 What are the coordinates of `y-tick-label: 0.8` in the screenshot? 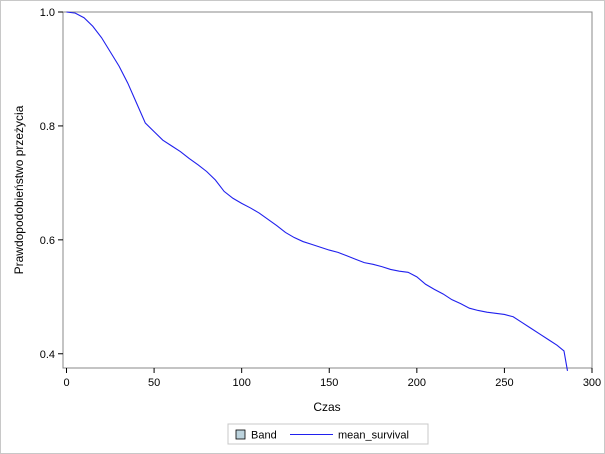 It's located at (47, 127).